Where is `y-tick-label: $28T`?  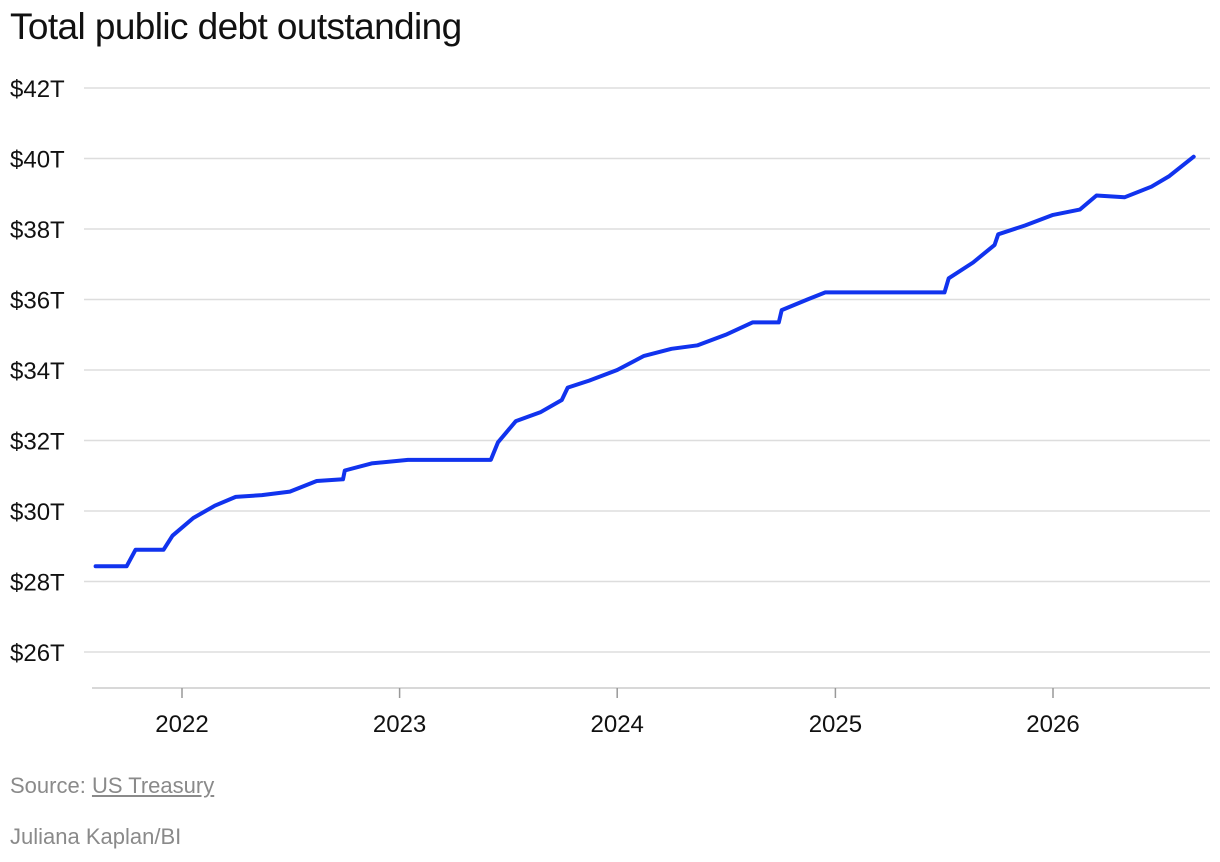 y-tick-label: $28T is located at coordinates (37, 583).